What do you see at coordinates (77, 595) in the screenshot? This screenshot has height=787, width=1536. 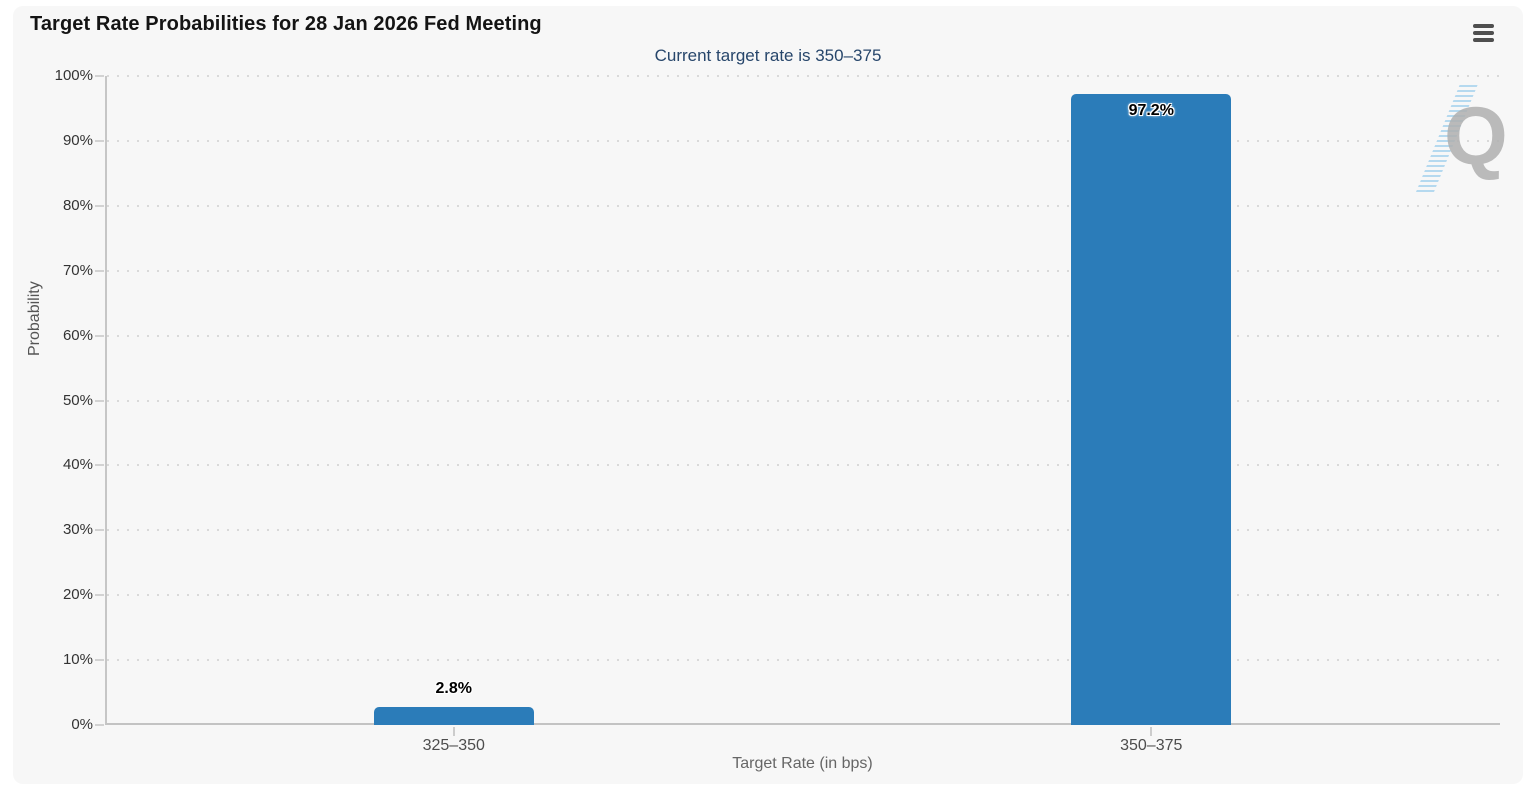 I see `y-tick-label: 20%` at bounding box center [77, 595].